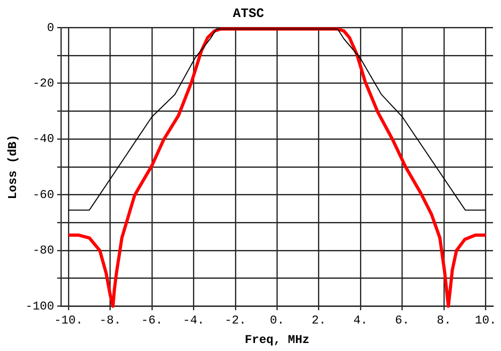 The image size is (501, 351). Describe the element at coordinates (248, 14) in the screenshot. I see `chart-title: ATSC` at that location.